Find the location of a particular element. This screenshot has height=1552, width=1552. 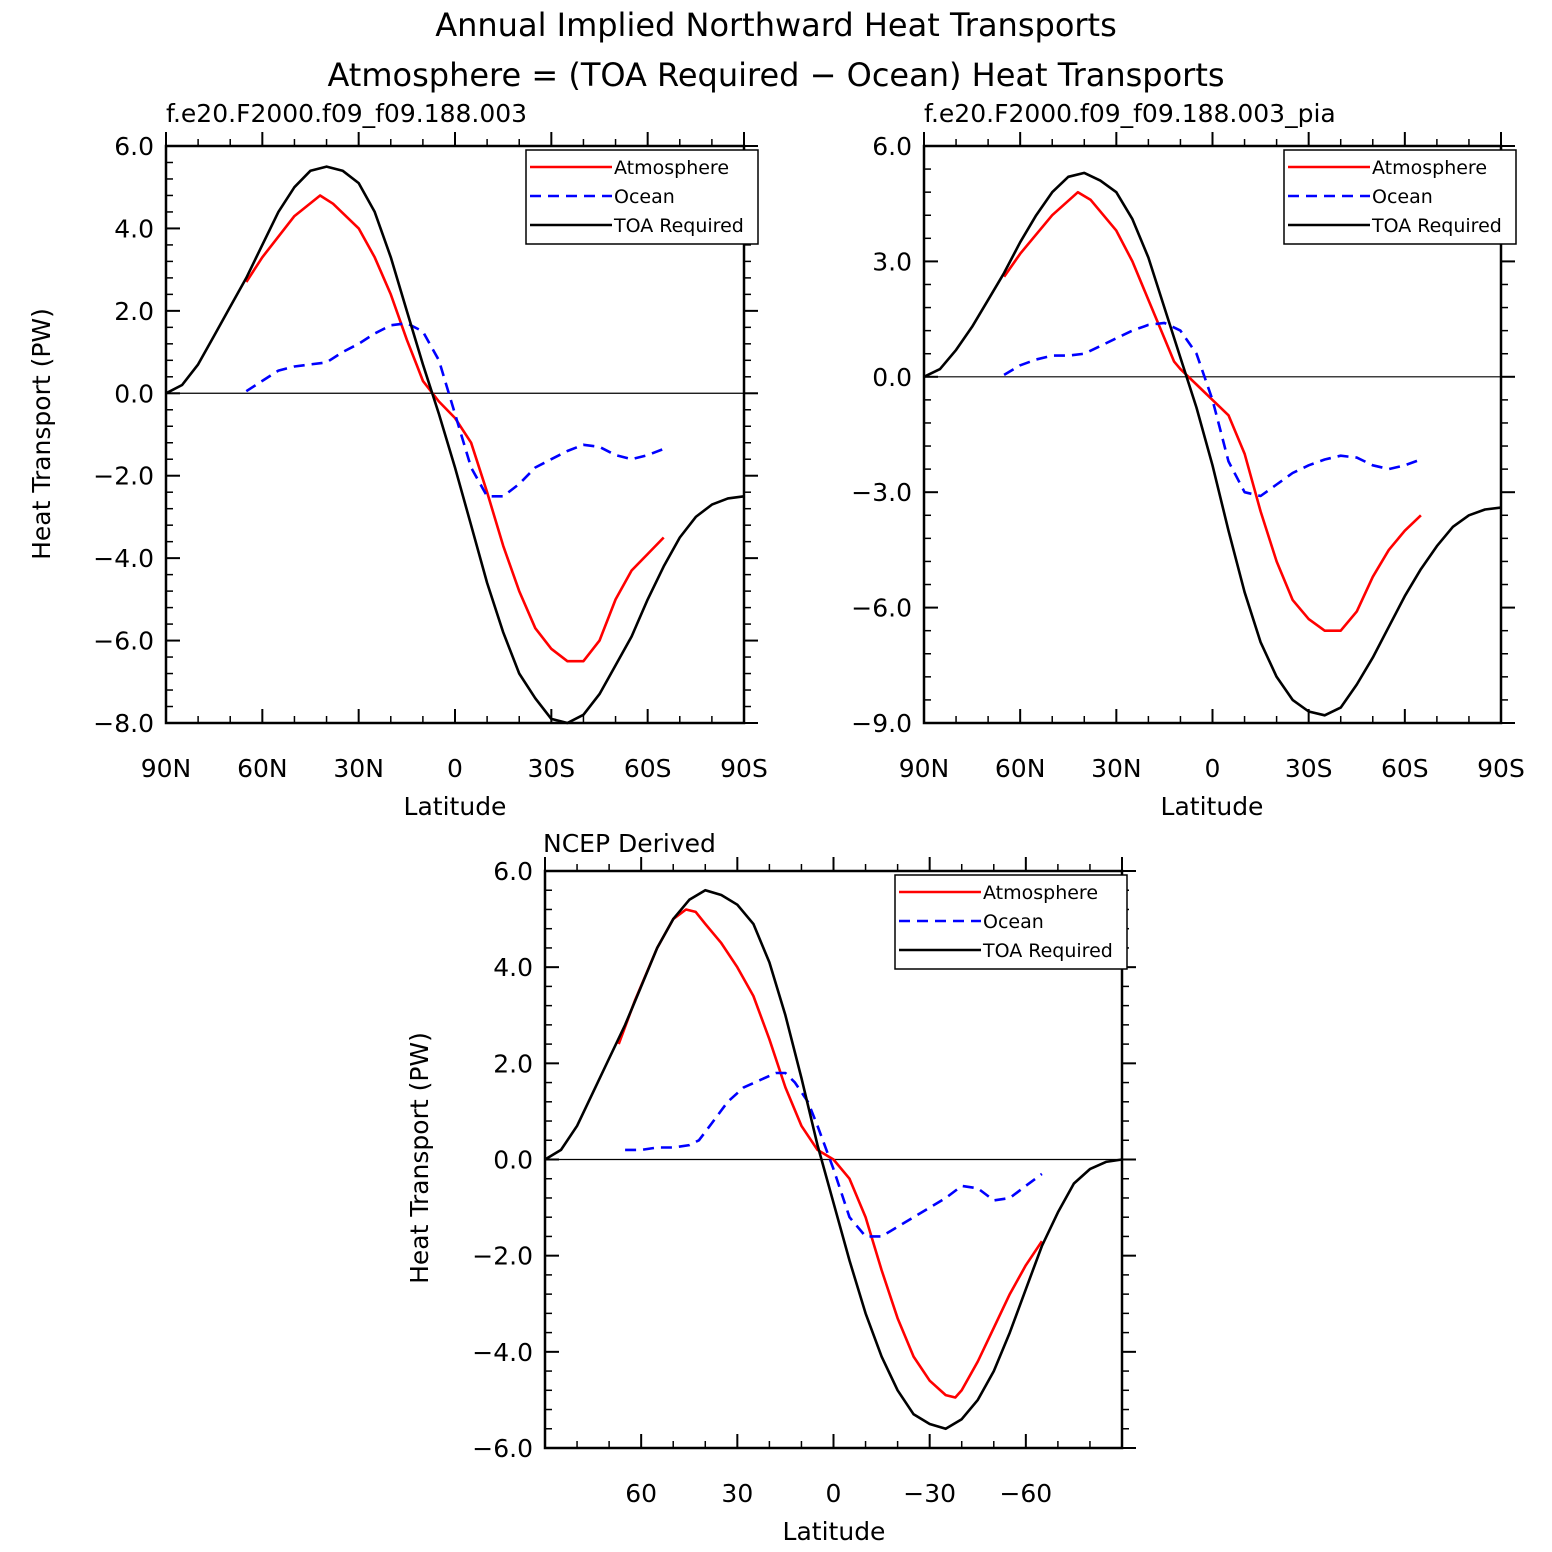

x-tick-label: 60 is located at coordinates (641, 1493).